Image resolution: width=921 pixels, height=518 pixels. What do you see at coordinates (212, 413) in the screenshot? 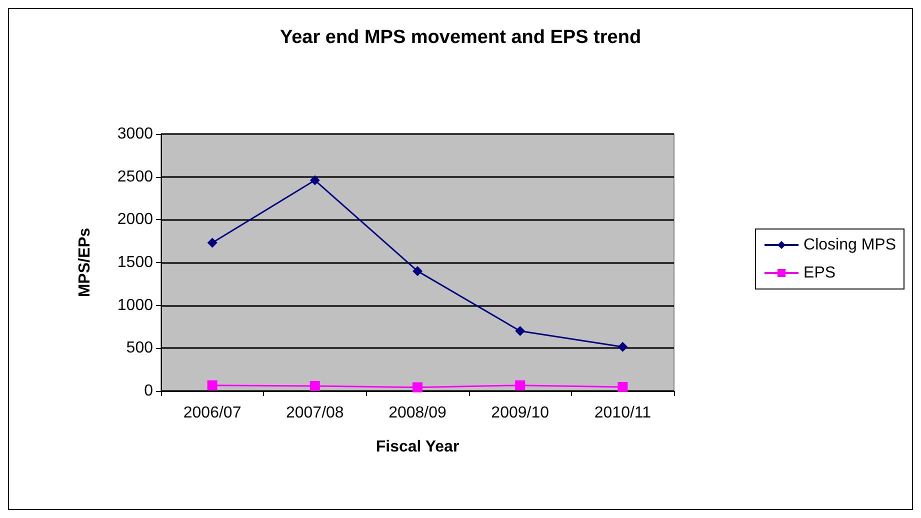
I see `x-tick-label: 2006/07` at bounding box center [212, 413].